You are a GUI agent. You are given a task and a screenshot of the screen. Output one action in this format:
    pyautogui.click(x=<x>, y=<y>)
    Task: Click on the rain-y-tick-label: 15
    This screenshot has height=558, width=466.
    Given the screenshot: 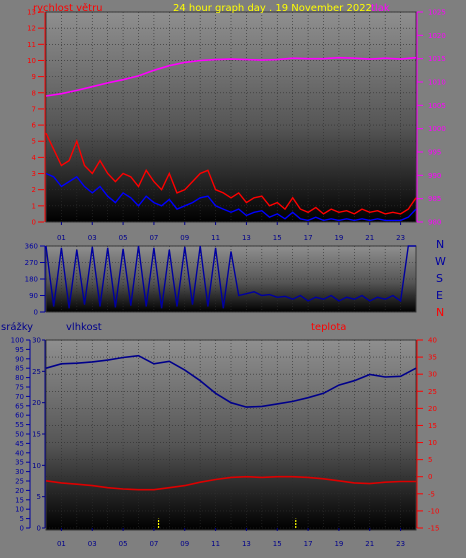 What is the action you would take?
    pyautogui.click(x=19, y=500)
    